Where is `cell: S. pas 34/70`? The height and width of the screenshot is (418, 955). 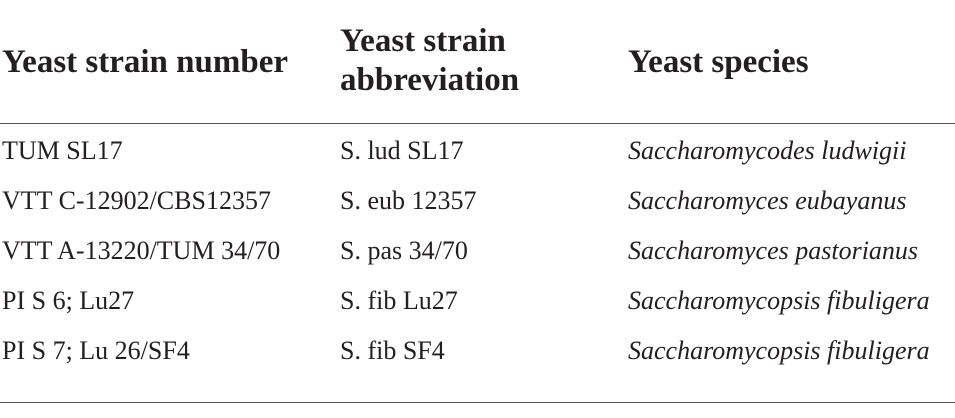 cell: S. pas 34/70 is located at coordinates (404, 250).